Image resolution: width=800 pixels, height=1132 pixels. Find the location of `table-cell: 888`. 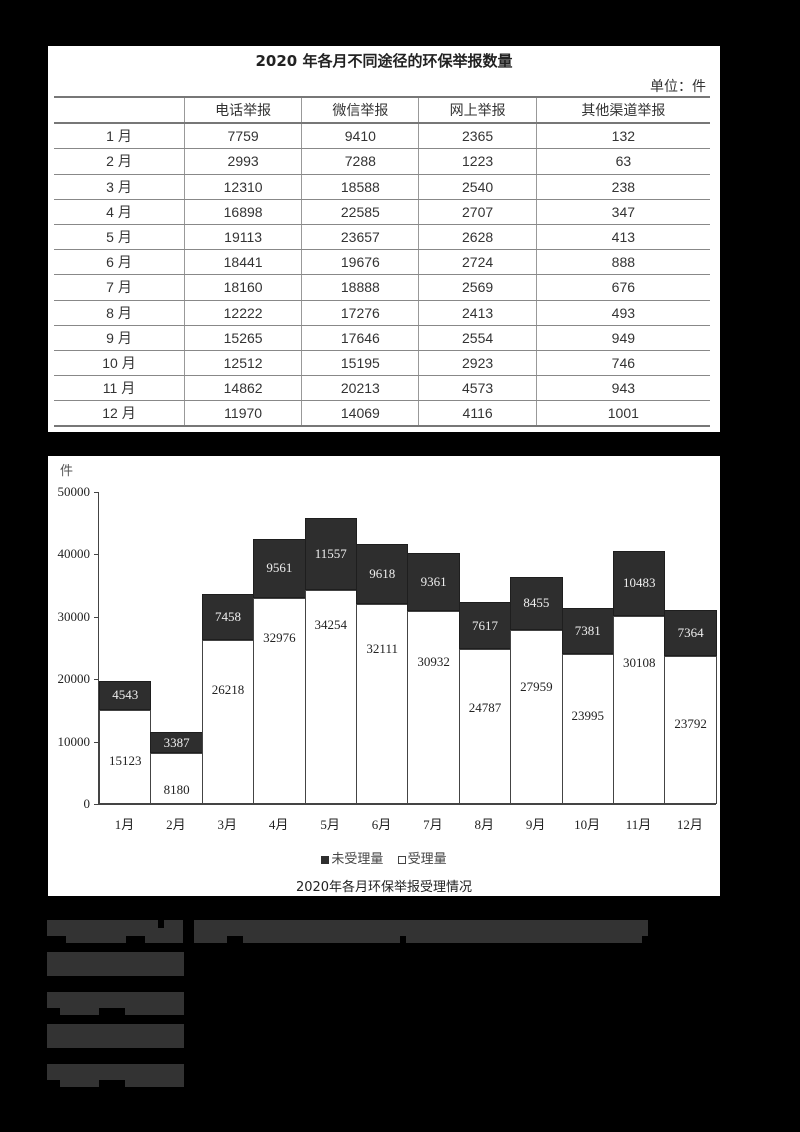

table-cell: 888 is located at coordinates (622, 262).